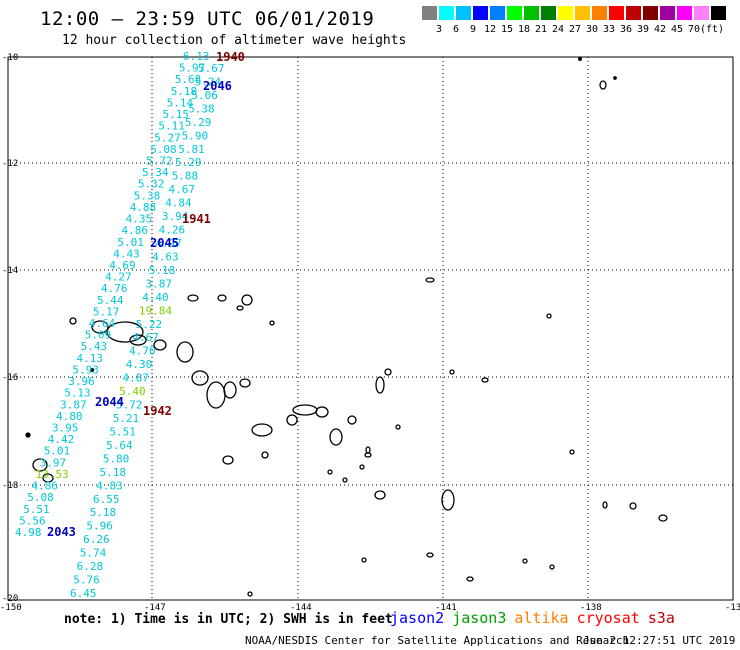 Image resolution: width=740 pixels, height=650 pixels. Describe the element at coordinates (417, 618) in the screenshot. I see `legend-item-jason2: jason2` at that location.